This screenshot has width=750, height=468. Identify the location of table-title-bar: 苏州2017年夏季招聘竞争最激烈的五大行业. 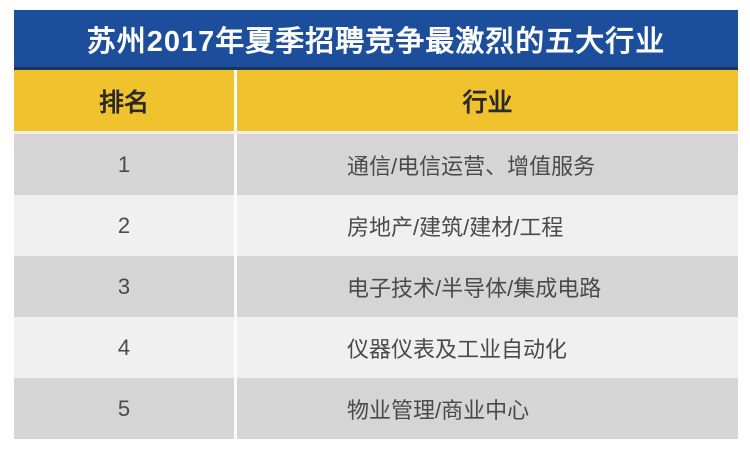
(376, 40).